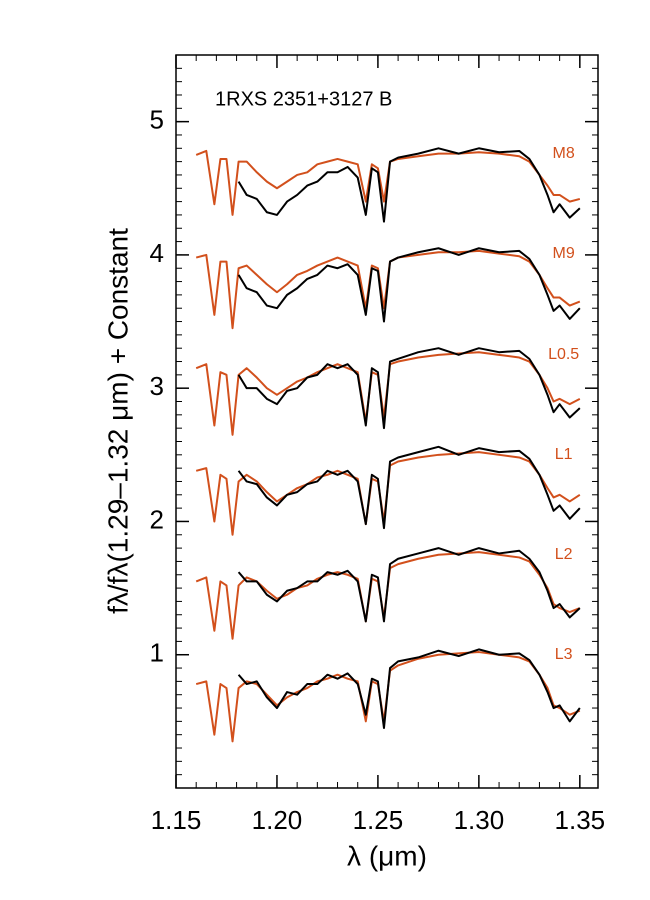 Image resolution: width=650 pixels, height=900 pixels. Describe the element at coordinates (564, 253) in the screenshot. I see `series-label: M9` at that location.